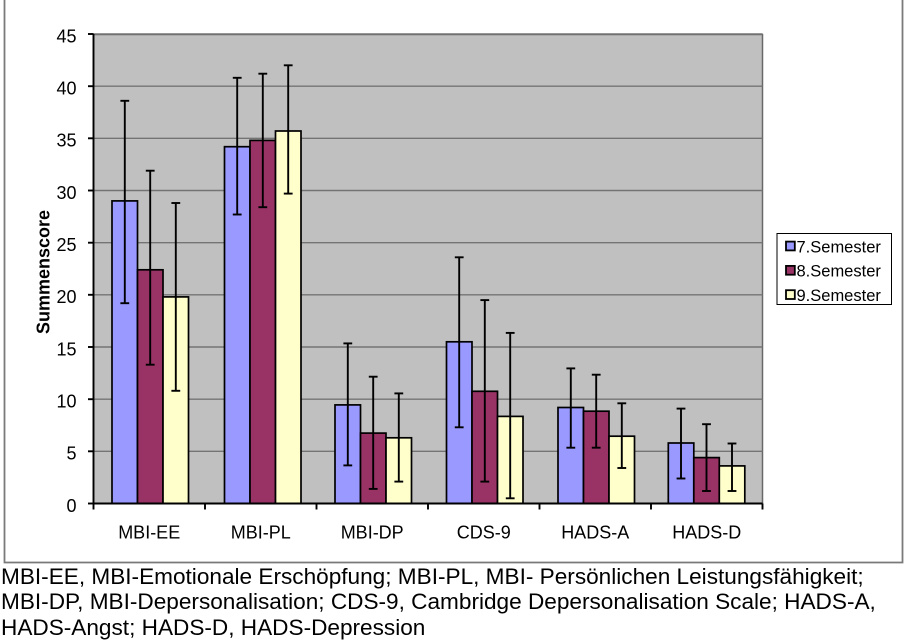 This screenshot has width=908, height=643. What do you see at coordinates (261, 533) in the screenshot?
I see `svg-text: MBI-PL` at bounding box center [261, 533].